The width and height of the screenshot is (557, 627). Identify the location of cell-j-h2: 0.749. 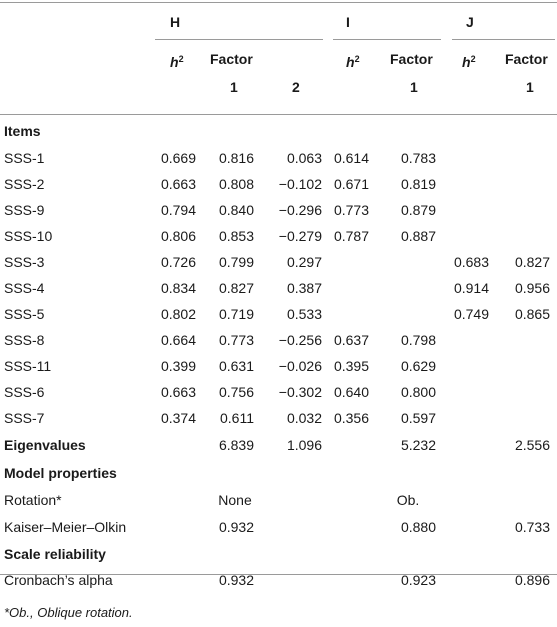
(471, 314).